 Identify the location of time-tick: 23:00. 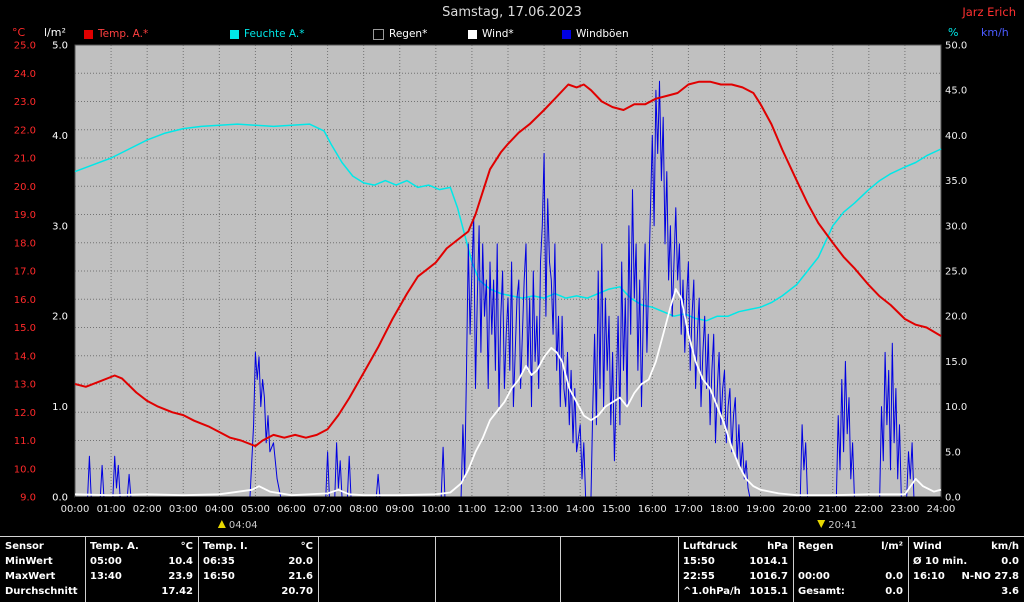
(905, 509).